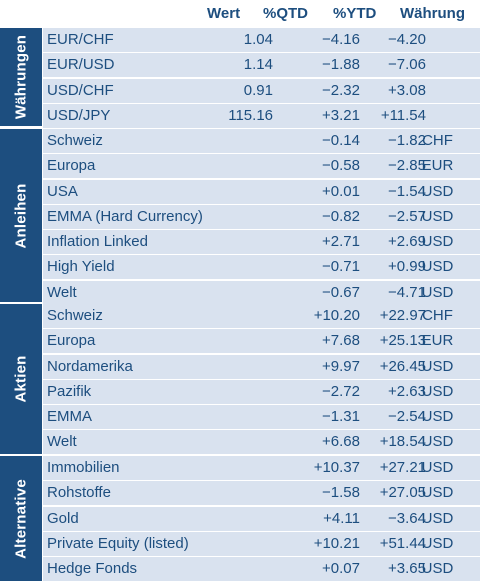 This screenshot has width=480, height=581. I want to click on row-qtd: +9.97, so click(341, 366).